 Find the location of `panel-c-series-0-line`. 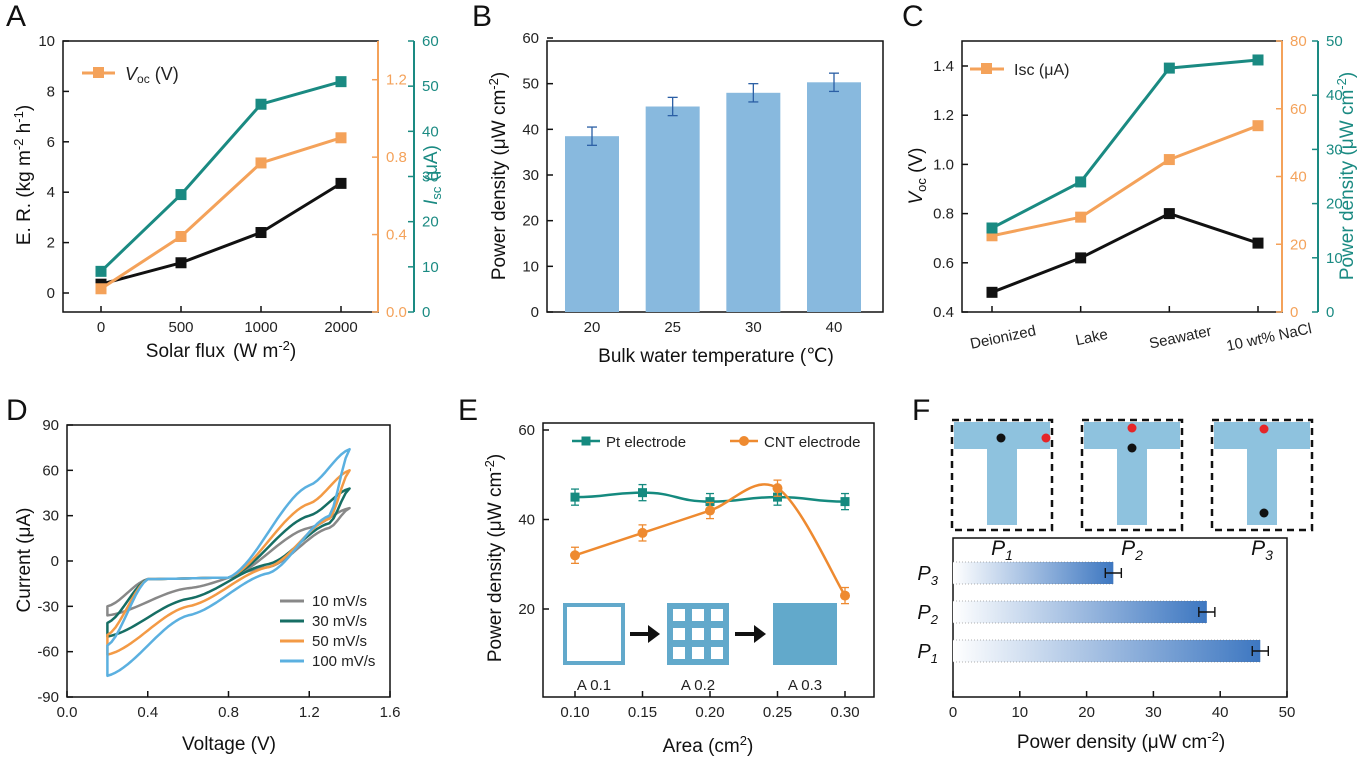

panel-c-series-0-line is located at coordinates (1125, 253).